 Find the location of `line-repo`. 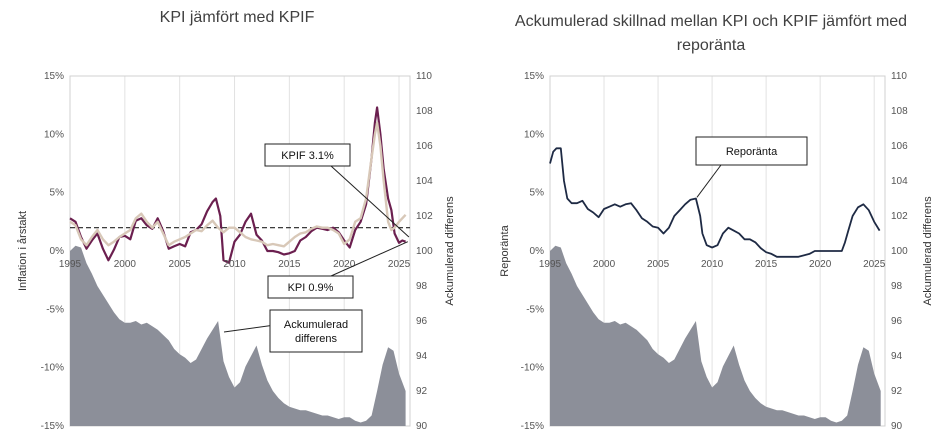

line-repo is located at coordinates (715, 202).